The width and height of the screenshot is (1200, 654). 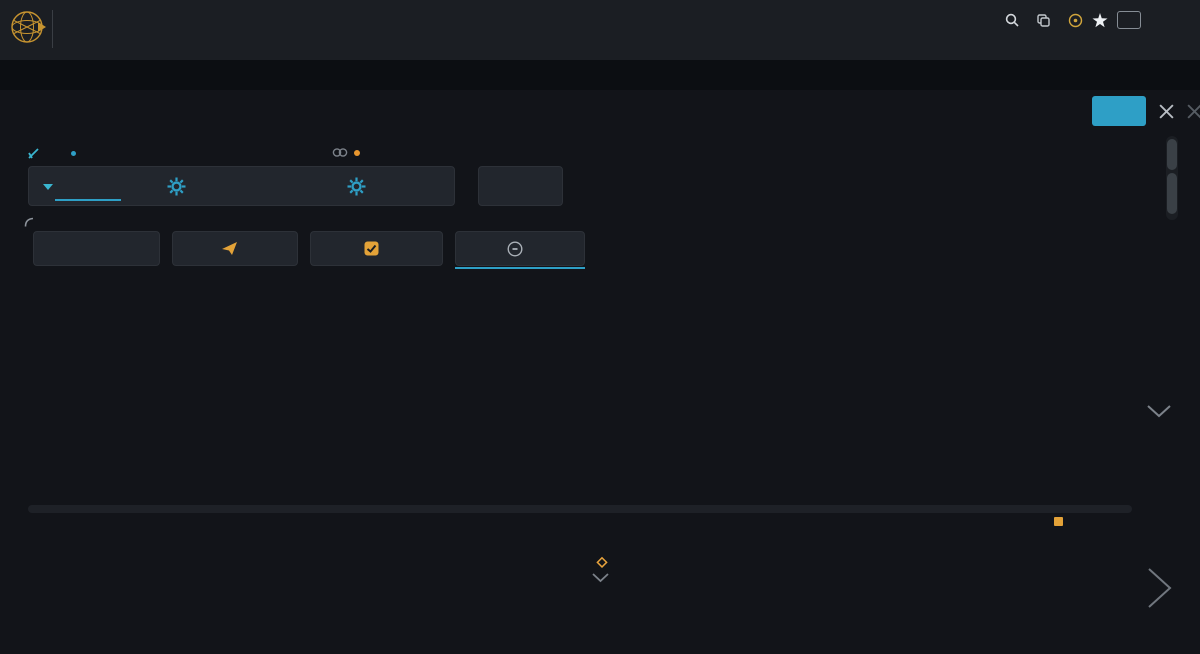 What do you see at coordinates (241, 186) in the screenshot?
I see `audience-selector` at bounding box center [241, 186].